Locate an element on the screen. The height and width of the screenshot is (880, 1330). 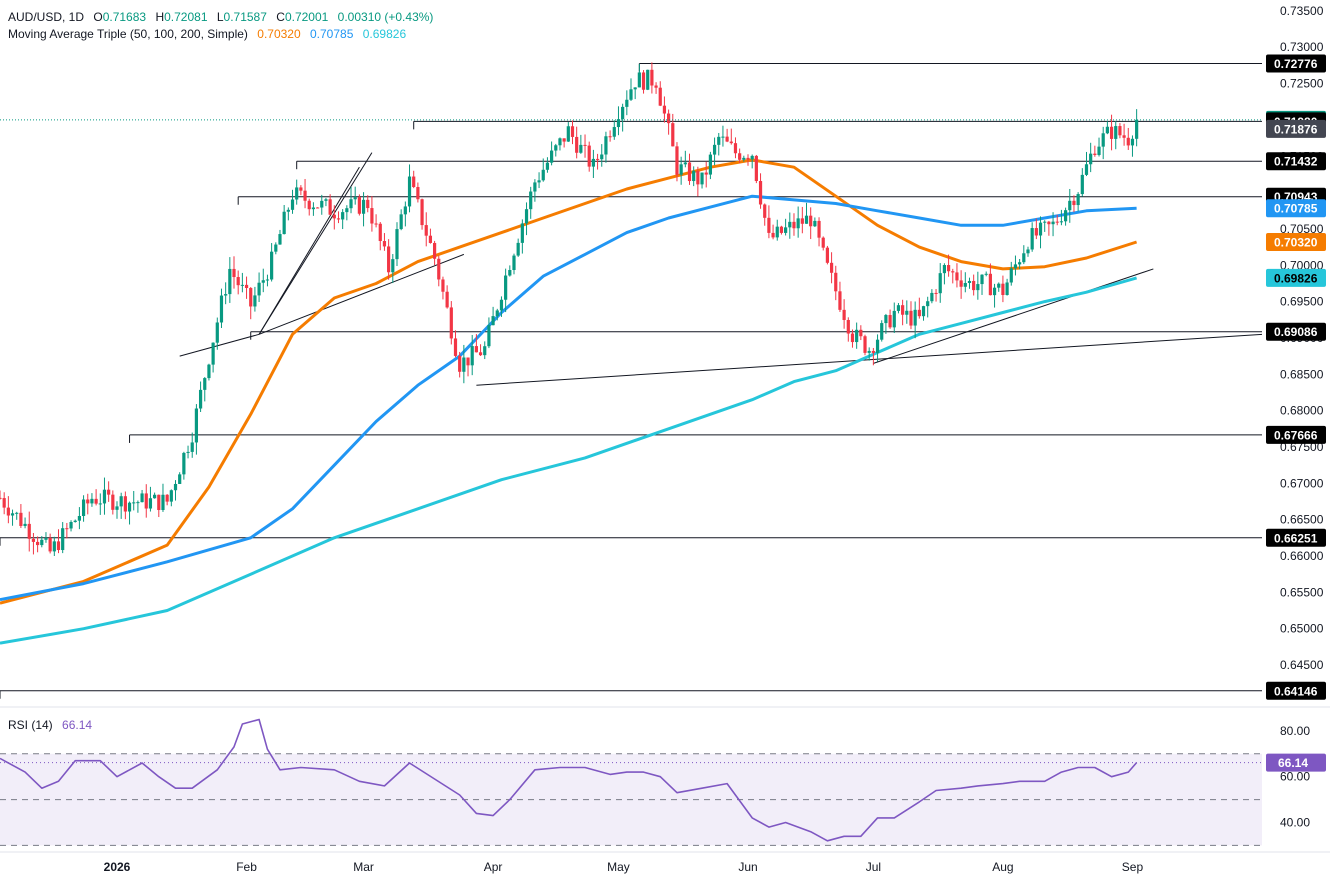
rsi-title: RSI (14) is located at coordinates (30, 725).